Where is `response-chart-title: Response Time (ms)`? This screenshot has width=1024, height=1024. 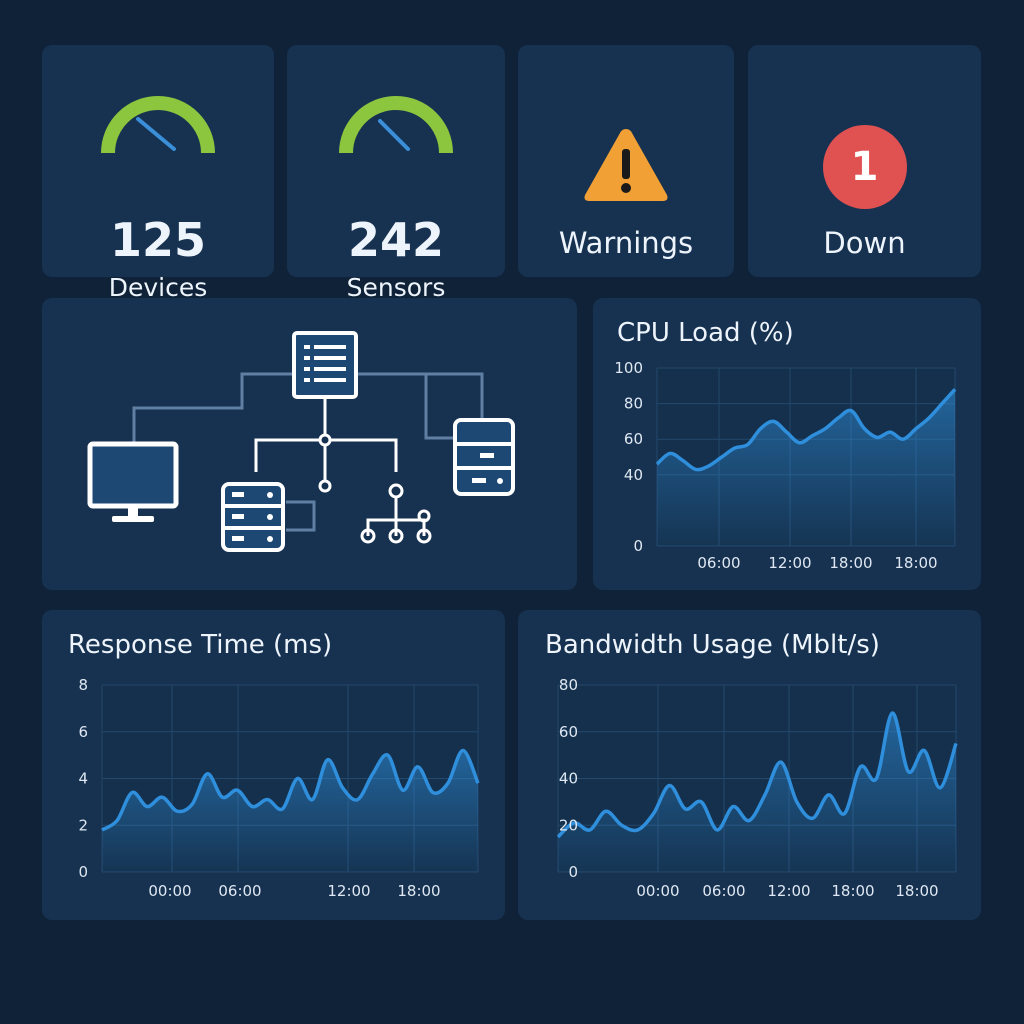
response-chart-title: Response Time (ms) is located at coordinates (200, 645).